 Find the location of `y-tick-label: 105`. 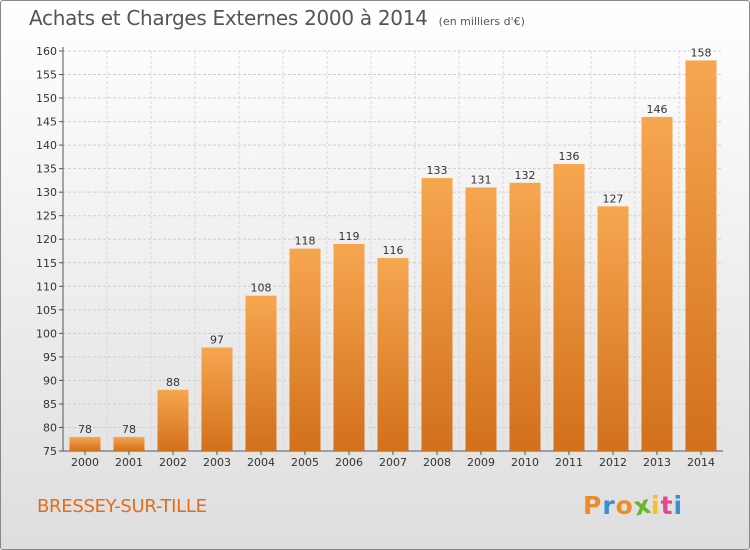

y-tick-label: 105 is located at coordinates (46, 310).